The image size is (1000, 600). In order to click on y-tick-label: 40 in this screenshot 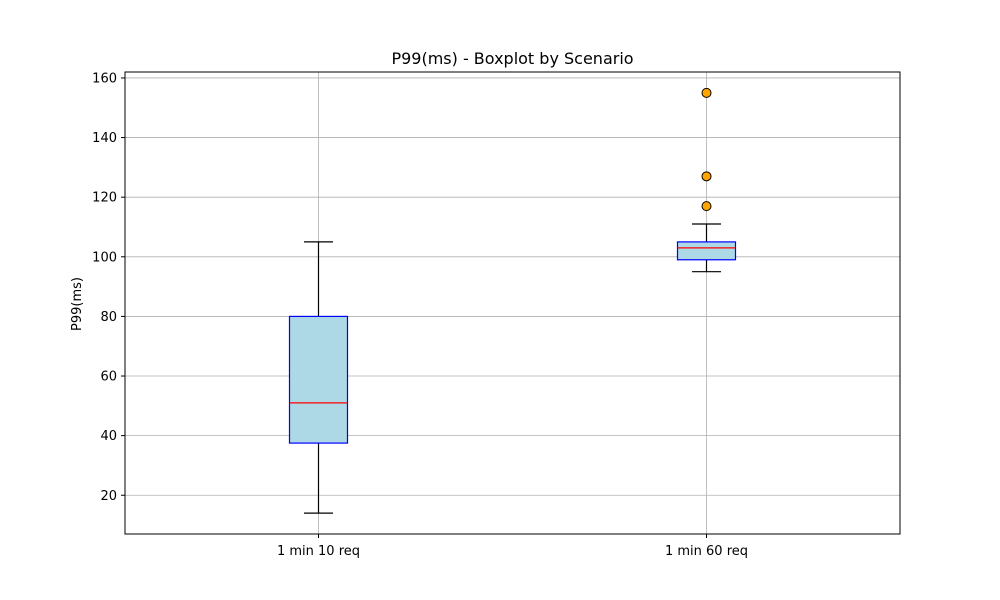, I will do `click(108, 436)`.